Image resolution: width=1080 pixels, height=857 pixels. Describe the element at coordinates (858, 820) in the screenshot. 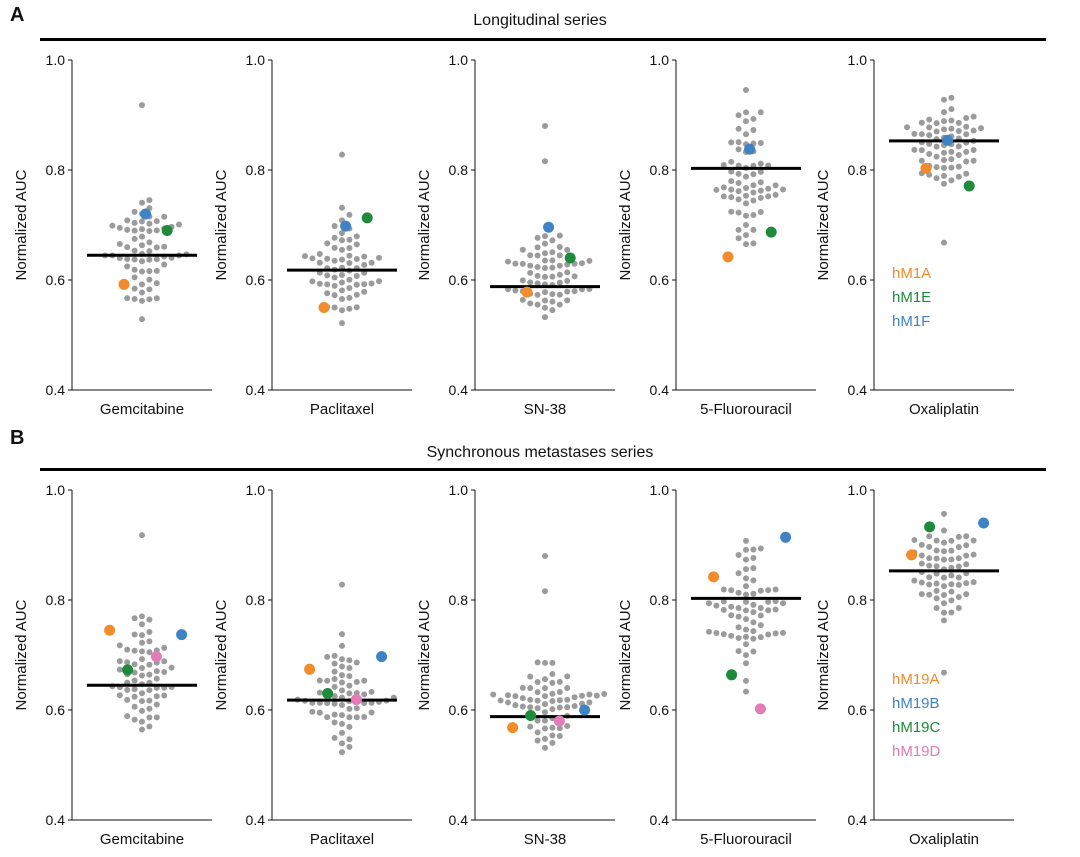

I see `y-tick-label: 0.4` at that location.